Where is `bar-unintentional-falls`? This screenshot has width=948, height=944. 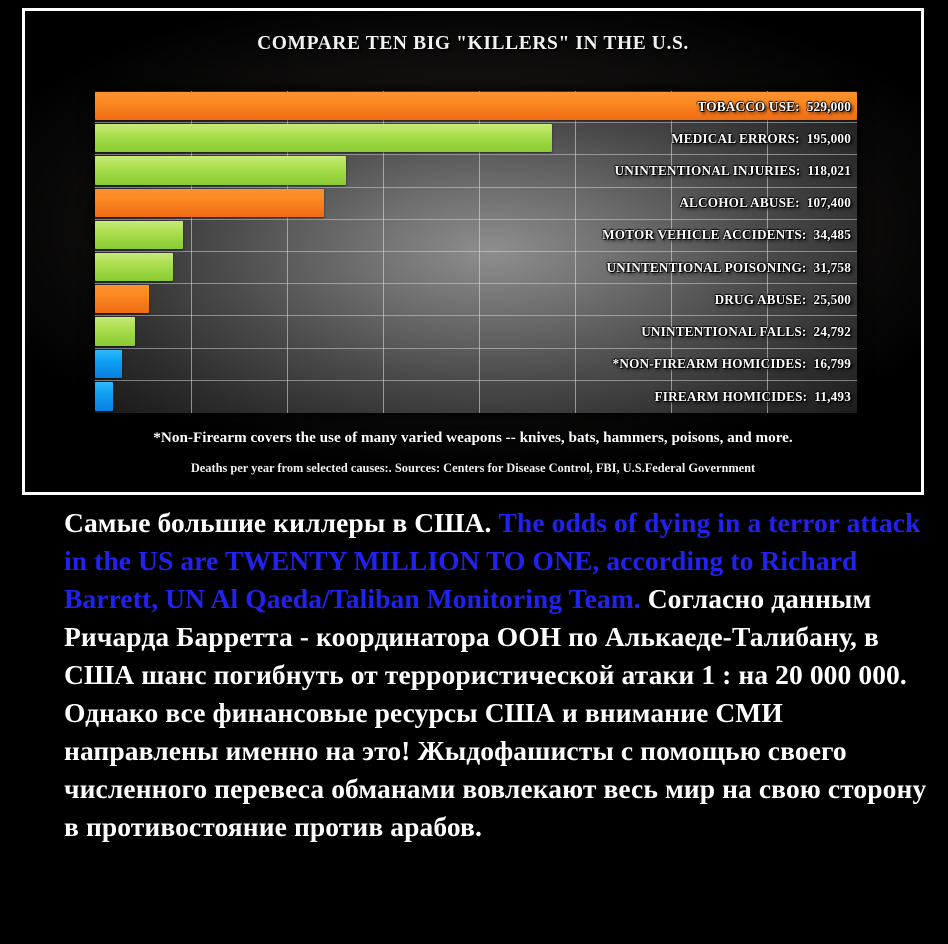 bar-unintentional-falls is located at coordinates (115, 331).